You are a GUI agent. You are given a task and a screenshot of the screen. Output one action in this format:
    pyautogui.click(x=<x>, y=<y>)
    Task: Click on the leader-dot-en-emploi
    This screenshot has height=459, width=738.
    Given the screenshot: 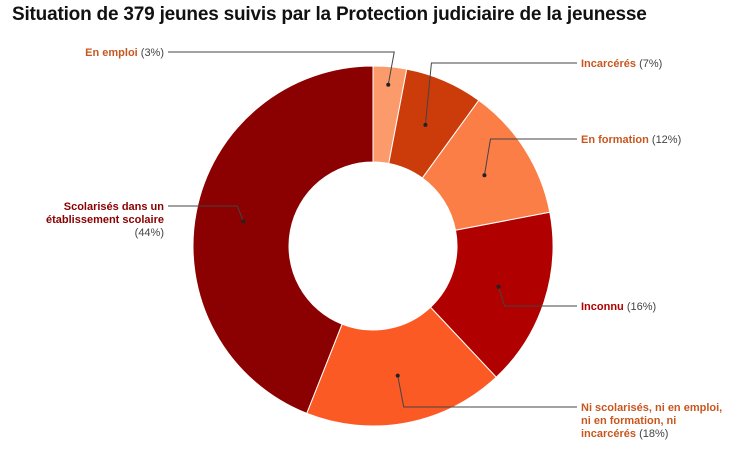 What is the action you would take?
    pyautogui.click(x=388, y=84)
    